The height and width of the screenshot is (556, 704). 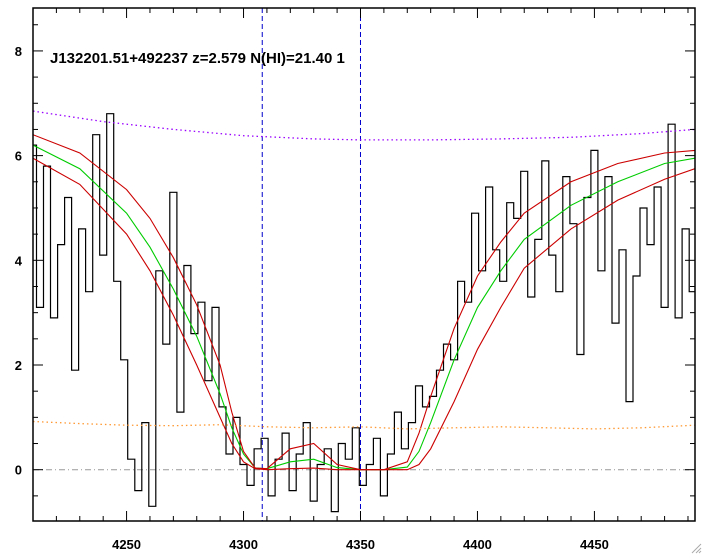 I want to click on chart-title: J132201.51+492237 z=2.579 N(HI)=21.40 1, so click(x=197, y=58).